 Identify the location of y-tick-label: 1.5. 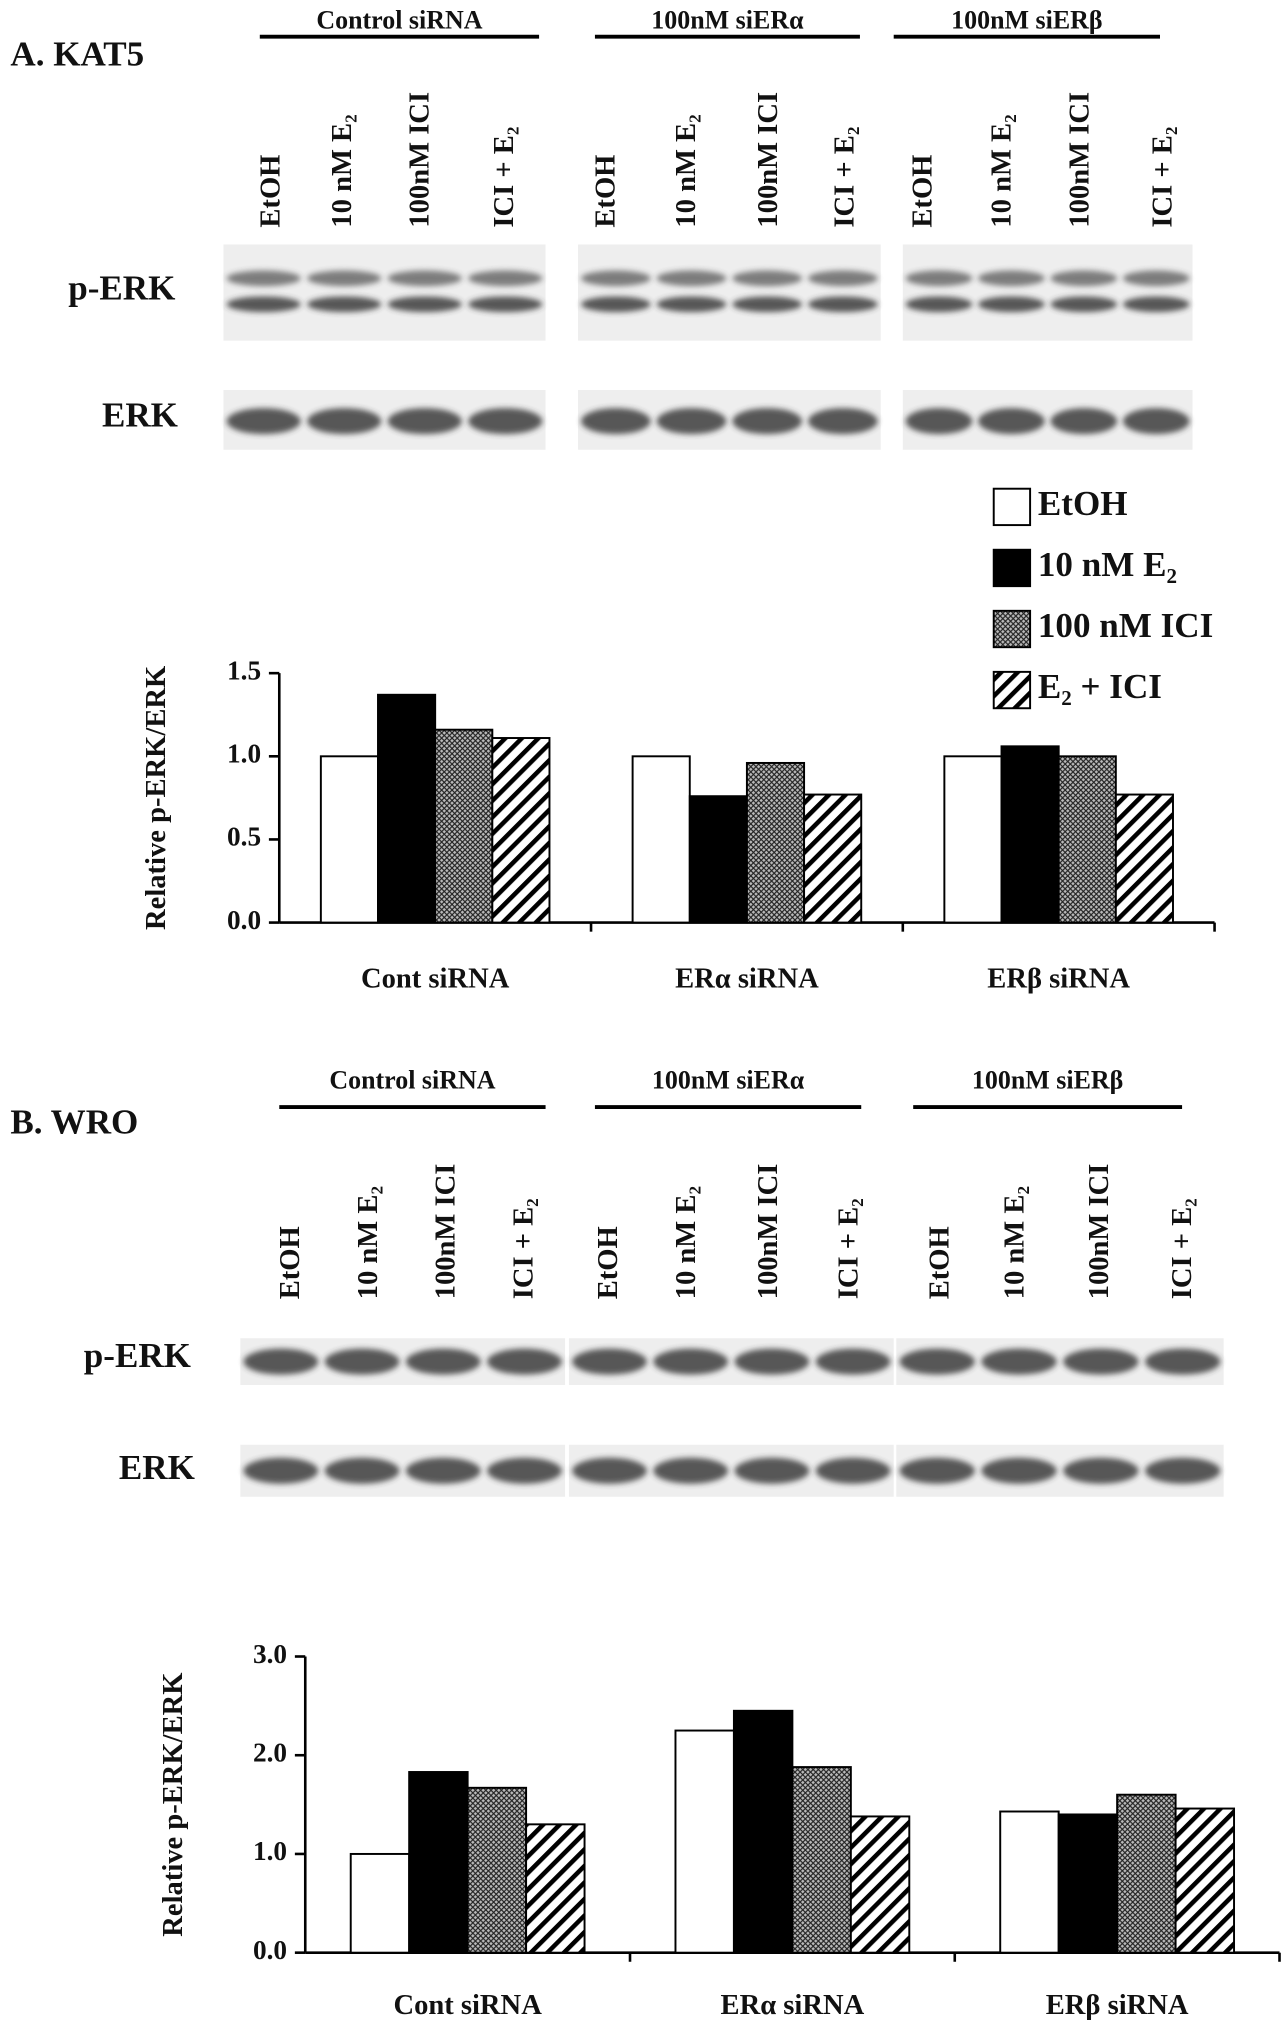
(244, 670).